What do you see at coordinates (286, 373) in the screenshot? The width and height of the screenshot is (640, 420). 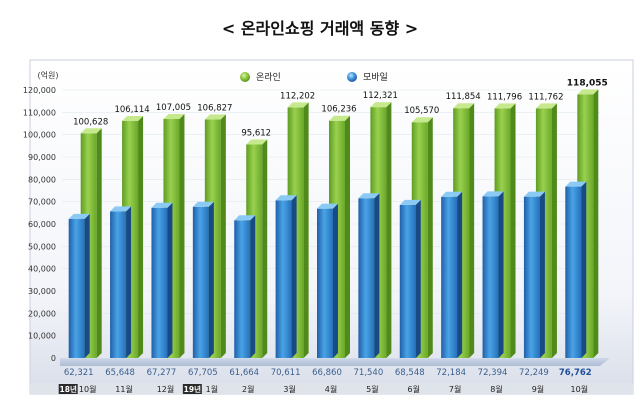 I see `mobile-value-label: 70,611` at bounding box center [286, 373].